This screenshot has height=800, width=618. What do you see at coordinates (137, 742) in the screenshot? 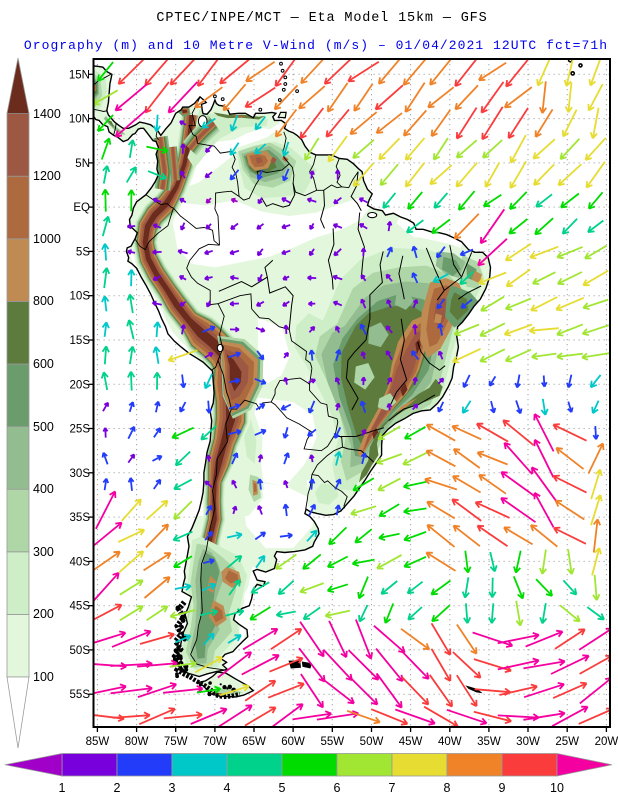
I see `svg-text: 80W` at bounding box center [137, 742].